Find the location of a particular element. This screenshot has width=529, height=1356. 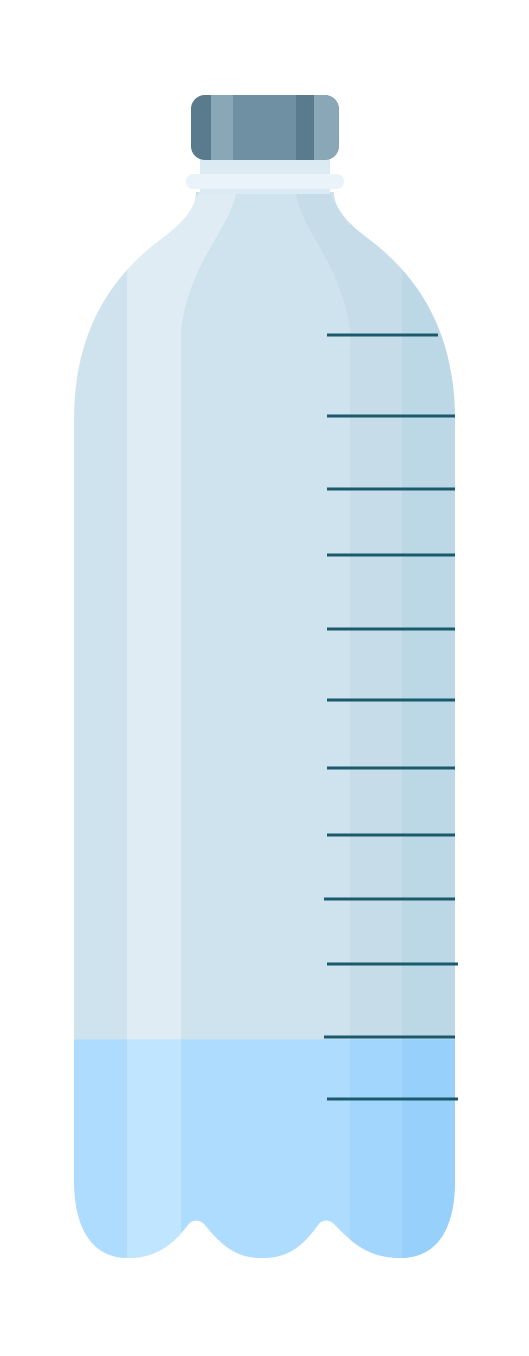

measurement-ticks is located at coordinates (391, 717).